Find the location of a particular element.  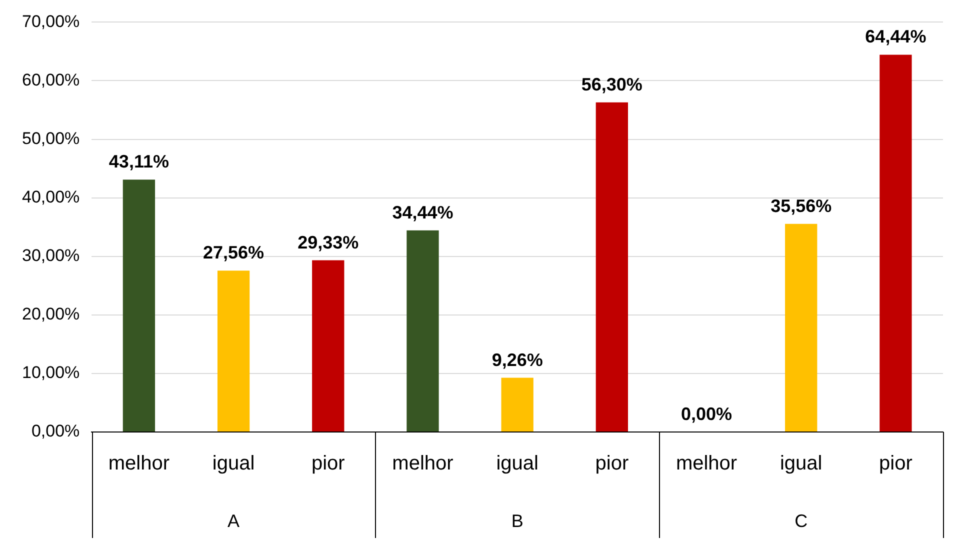

data-label: 56,30% is located at coordinates (611, 84).